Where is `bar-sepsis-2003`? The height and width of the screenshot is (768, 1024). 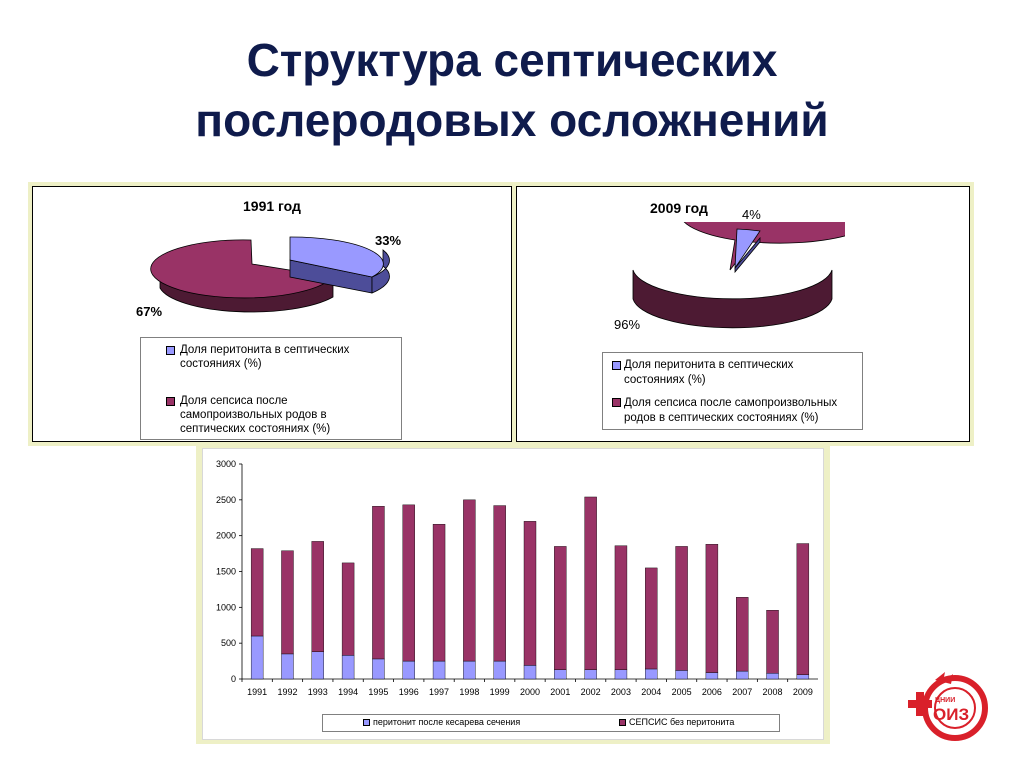
bar-sepsis-2003 is located at coordinates (621, 607).